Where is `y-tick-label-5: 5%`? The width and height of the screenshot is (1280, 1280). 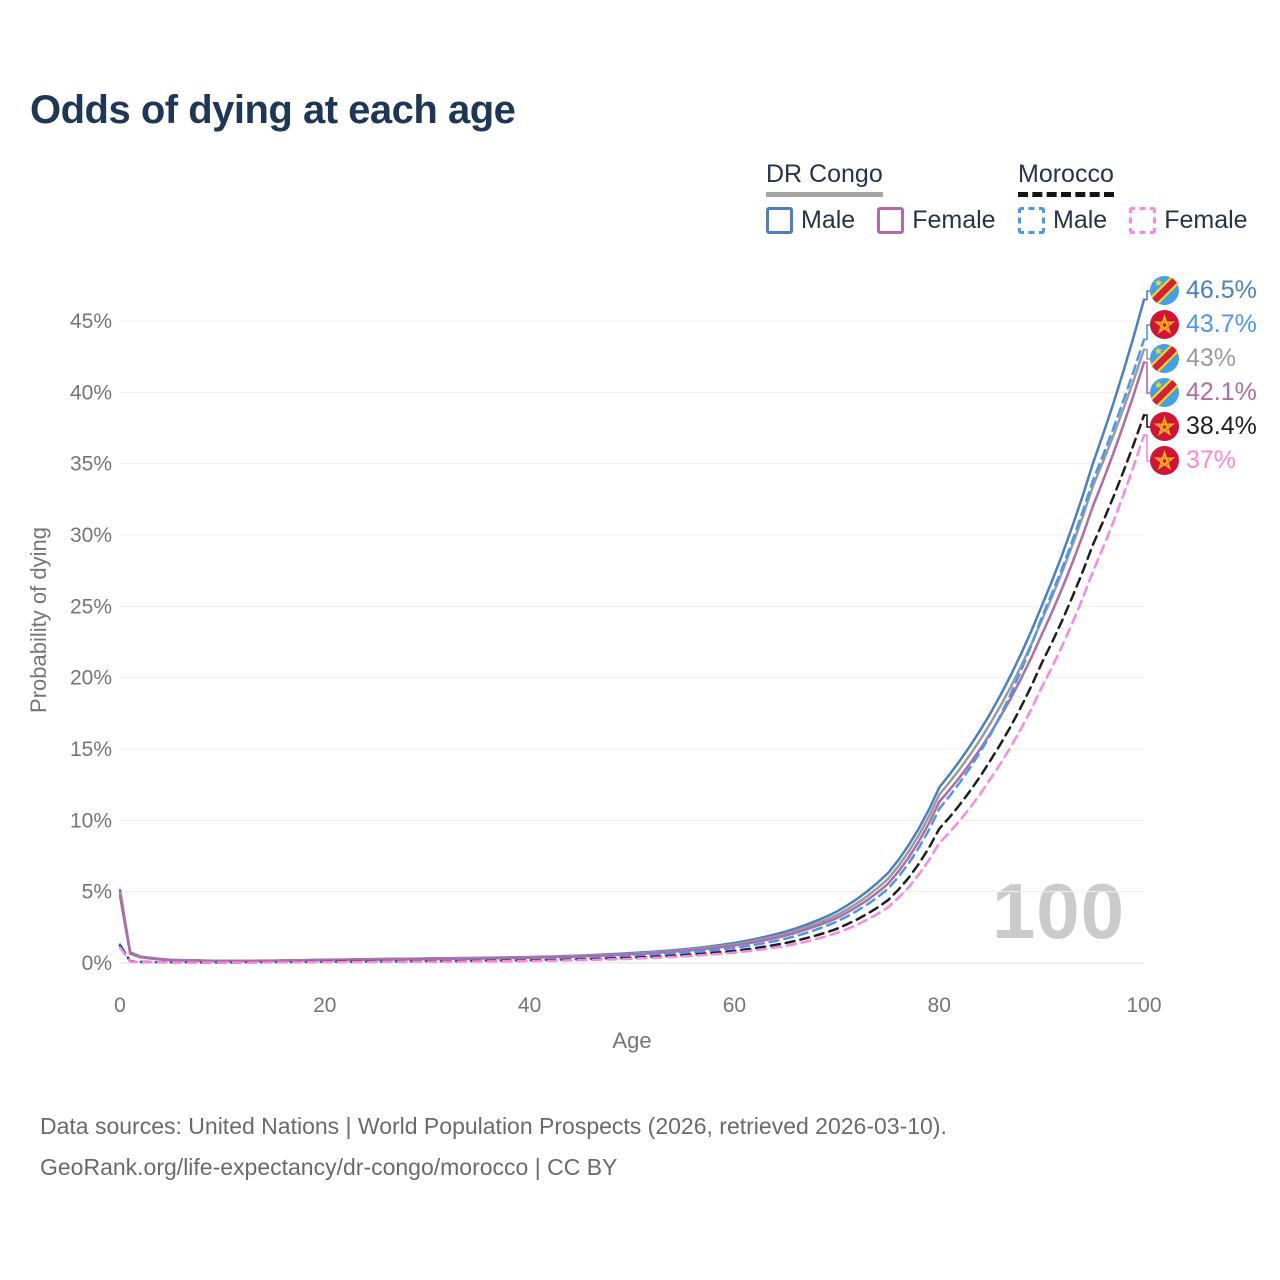 y-tick-label-5: 5% is located at coordinates (97, 892).